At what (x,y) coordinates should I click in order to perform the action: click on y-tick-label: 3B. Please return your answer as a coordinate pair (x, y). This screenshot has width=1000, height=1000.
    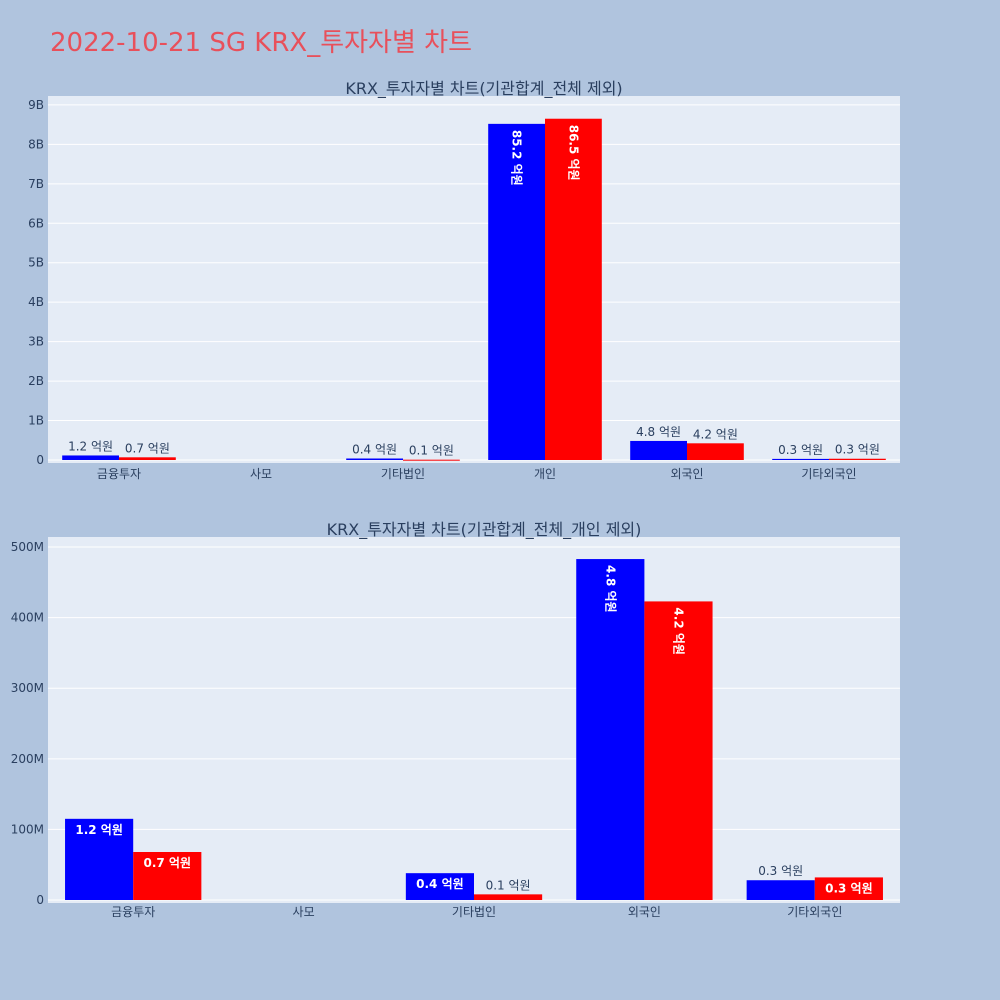
    Looking at the image, I should click on (36, 342).